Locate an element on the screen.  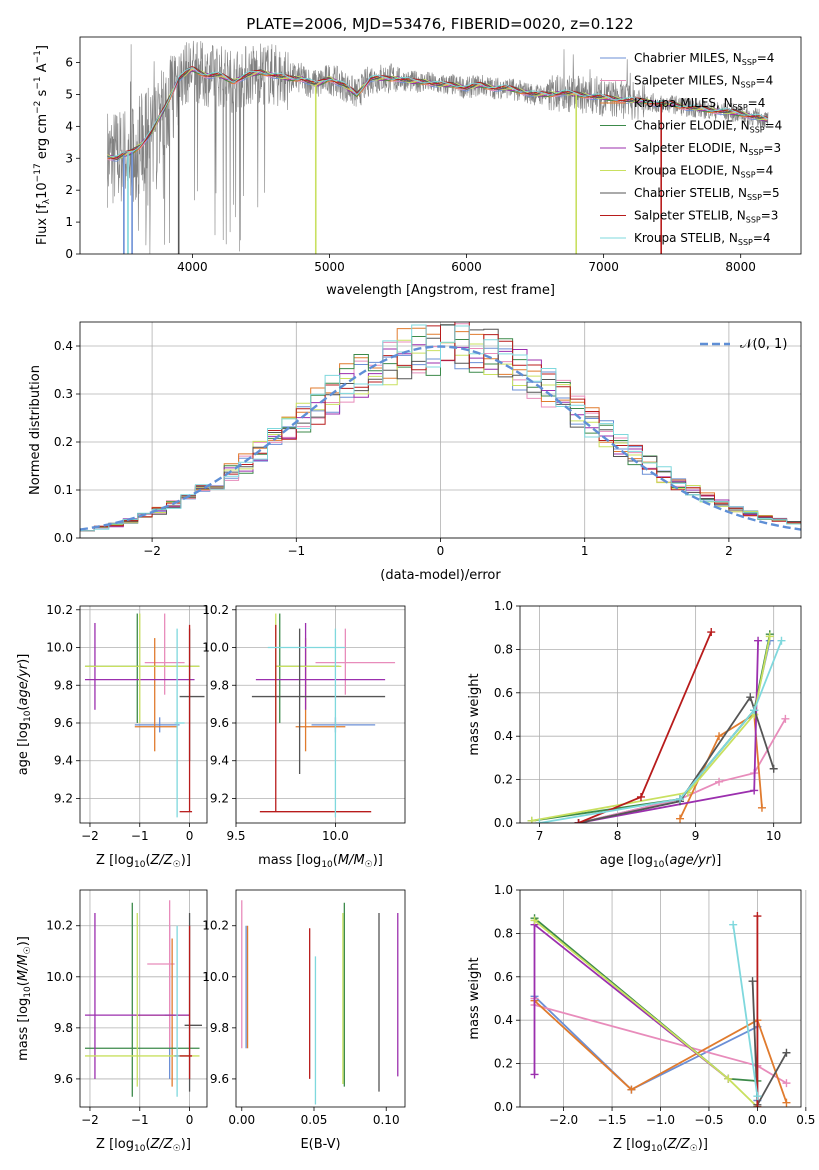
x-axis-label: age [log10(age/yr)] is located at coordinates (661, 861).